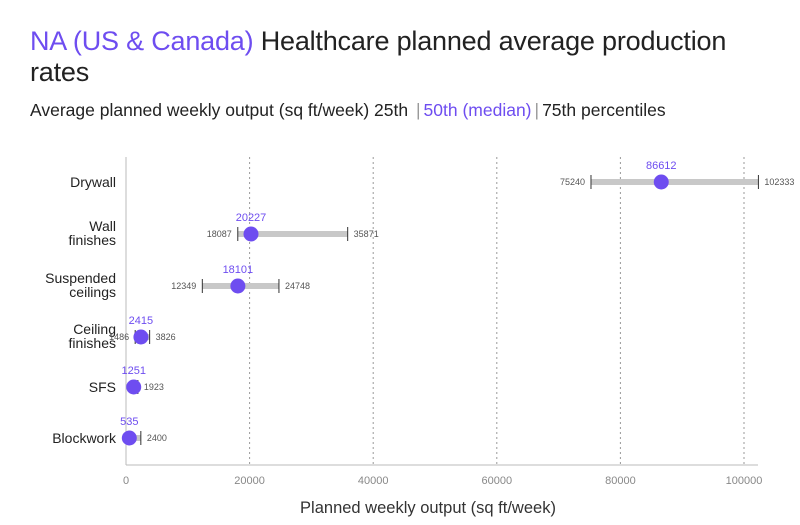  Describe the element at coordinates (154, 387) in the screenshot. I see `p75-label: 1923` at that location.